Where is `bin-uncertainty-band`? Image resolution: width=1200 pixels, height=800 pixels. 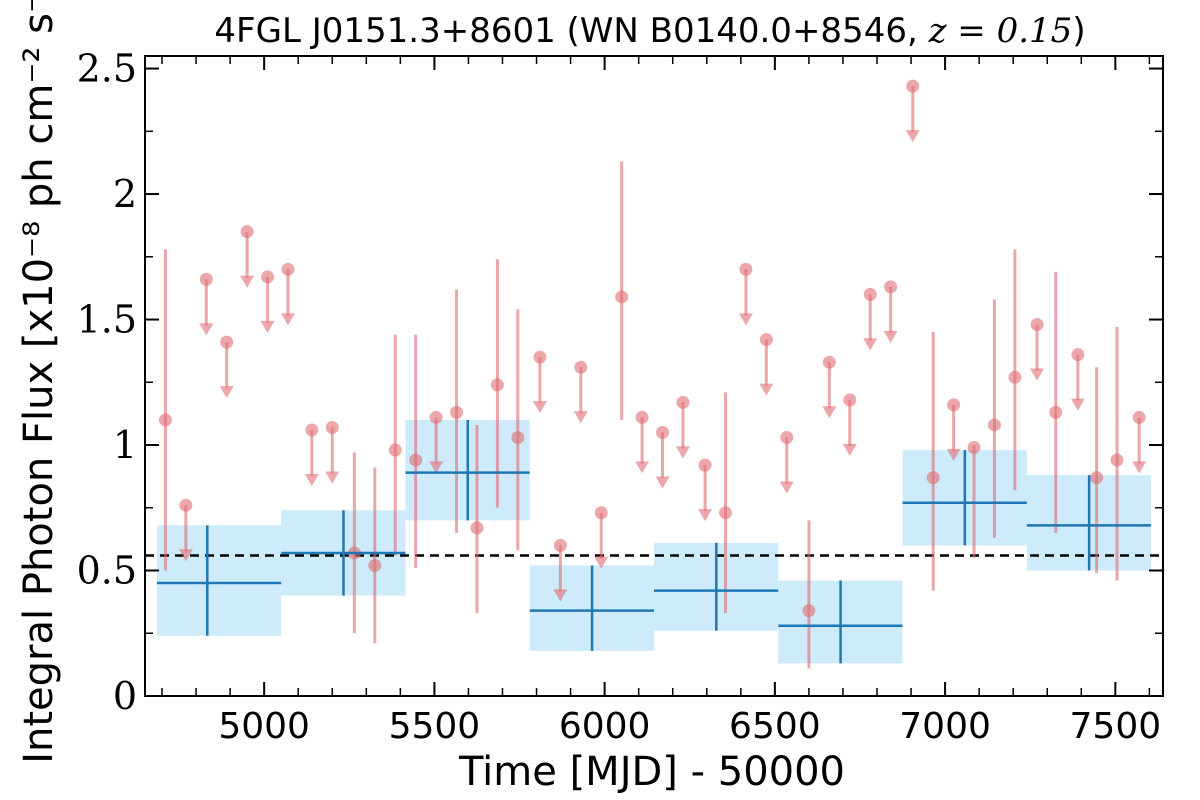 bin-uncertainty-band is located at coordinates (219, 580).